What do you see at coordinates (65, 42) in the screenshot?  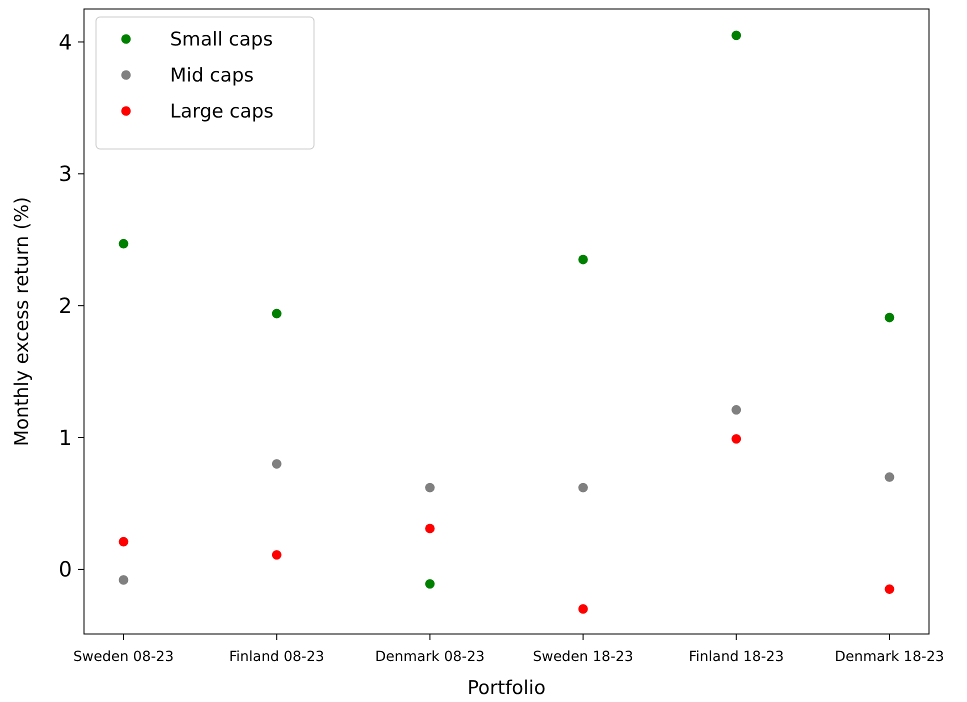 I see `y-tick-label: 4` at bounding box center [65, 42].